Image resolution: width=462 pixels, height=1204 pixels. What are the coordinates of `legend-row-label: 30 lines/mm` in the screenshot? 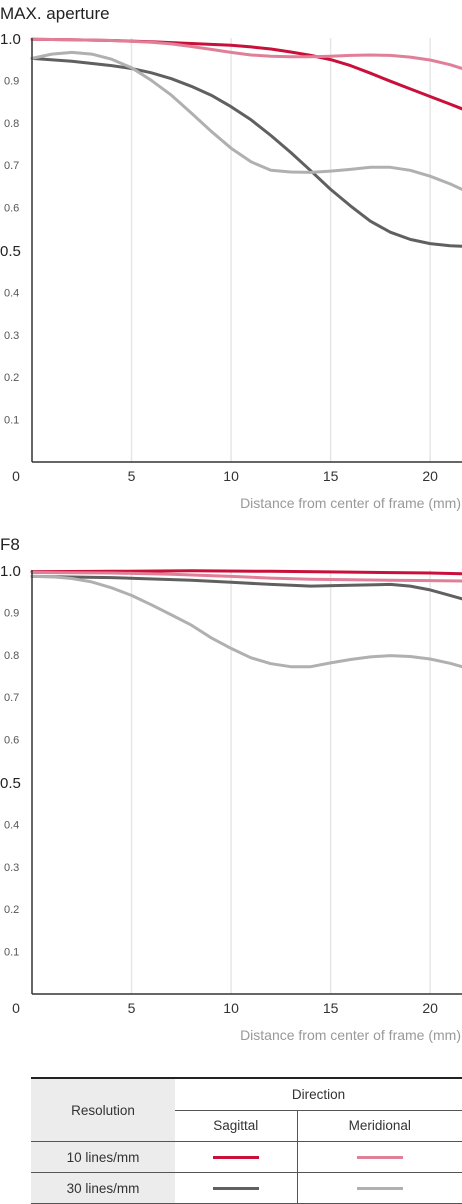 It's located at (103, 1188).